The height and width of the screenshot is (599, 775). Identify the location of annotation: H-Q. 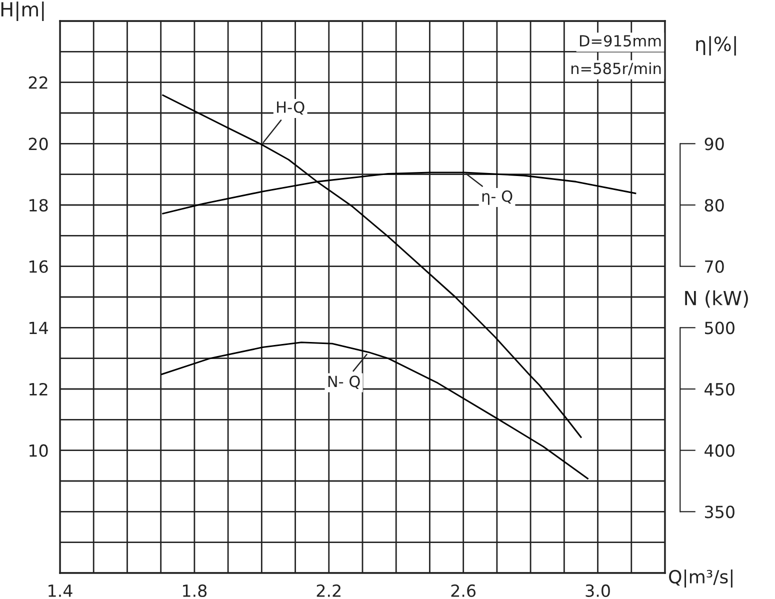
(290, 108).